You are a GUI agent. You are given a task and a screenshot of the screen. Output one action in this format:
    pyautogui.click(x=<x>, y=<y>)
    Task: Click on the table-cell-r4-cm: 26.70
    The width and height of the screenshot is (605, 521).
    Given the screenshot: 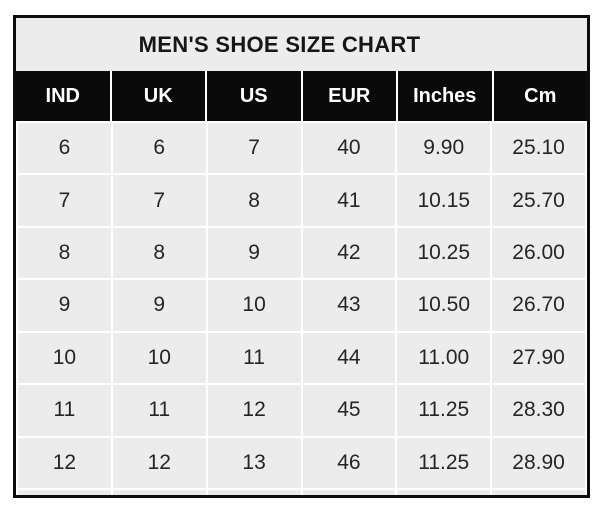 What is the action you would take?
    pyautogui.click(x=538, y=305)
    